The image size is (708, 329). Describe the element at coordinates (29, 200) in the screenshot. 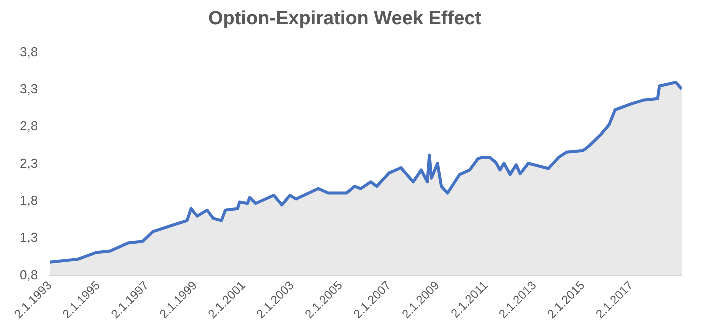

I see `y-tick-label: 1,8` at that location.